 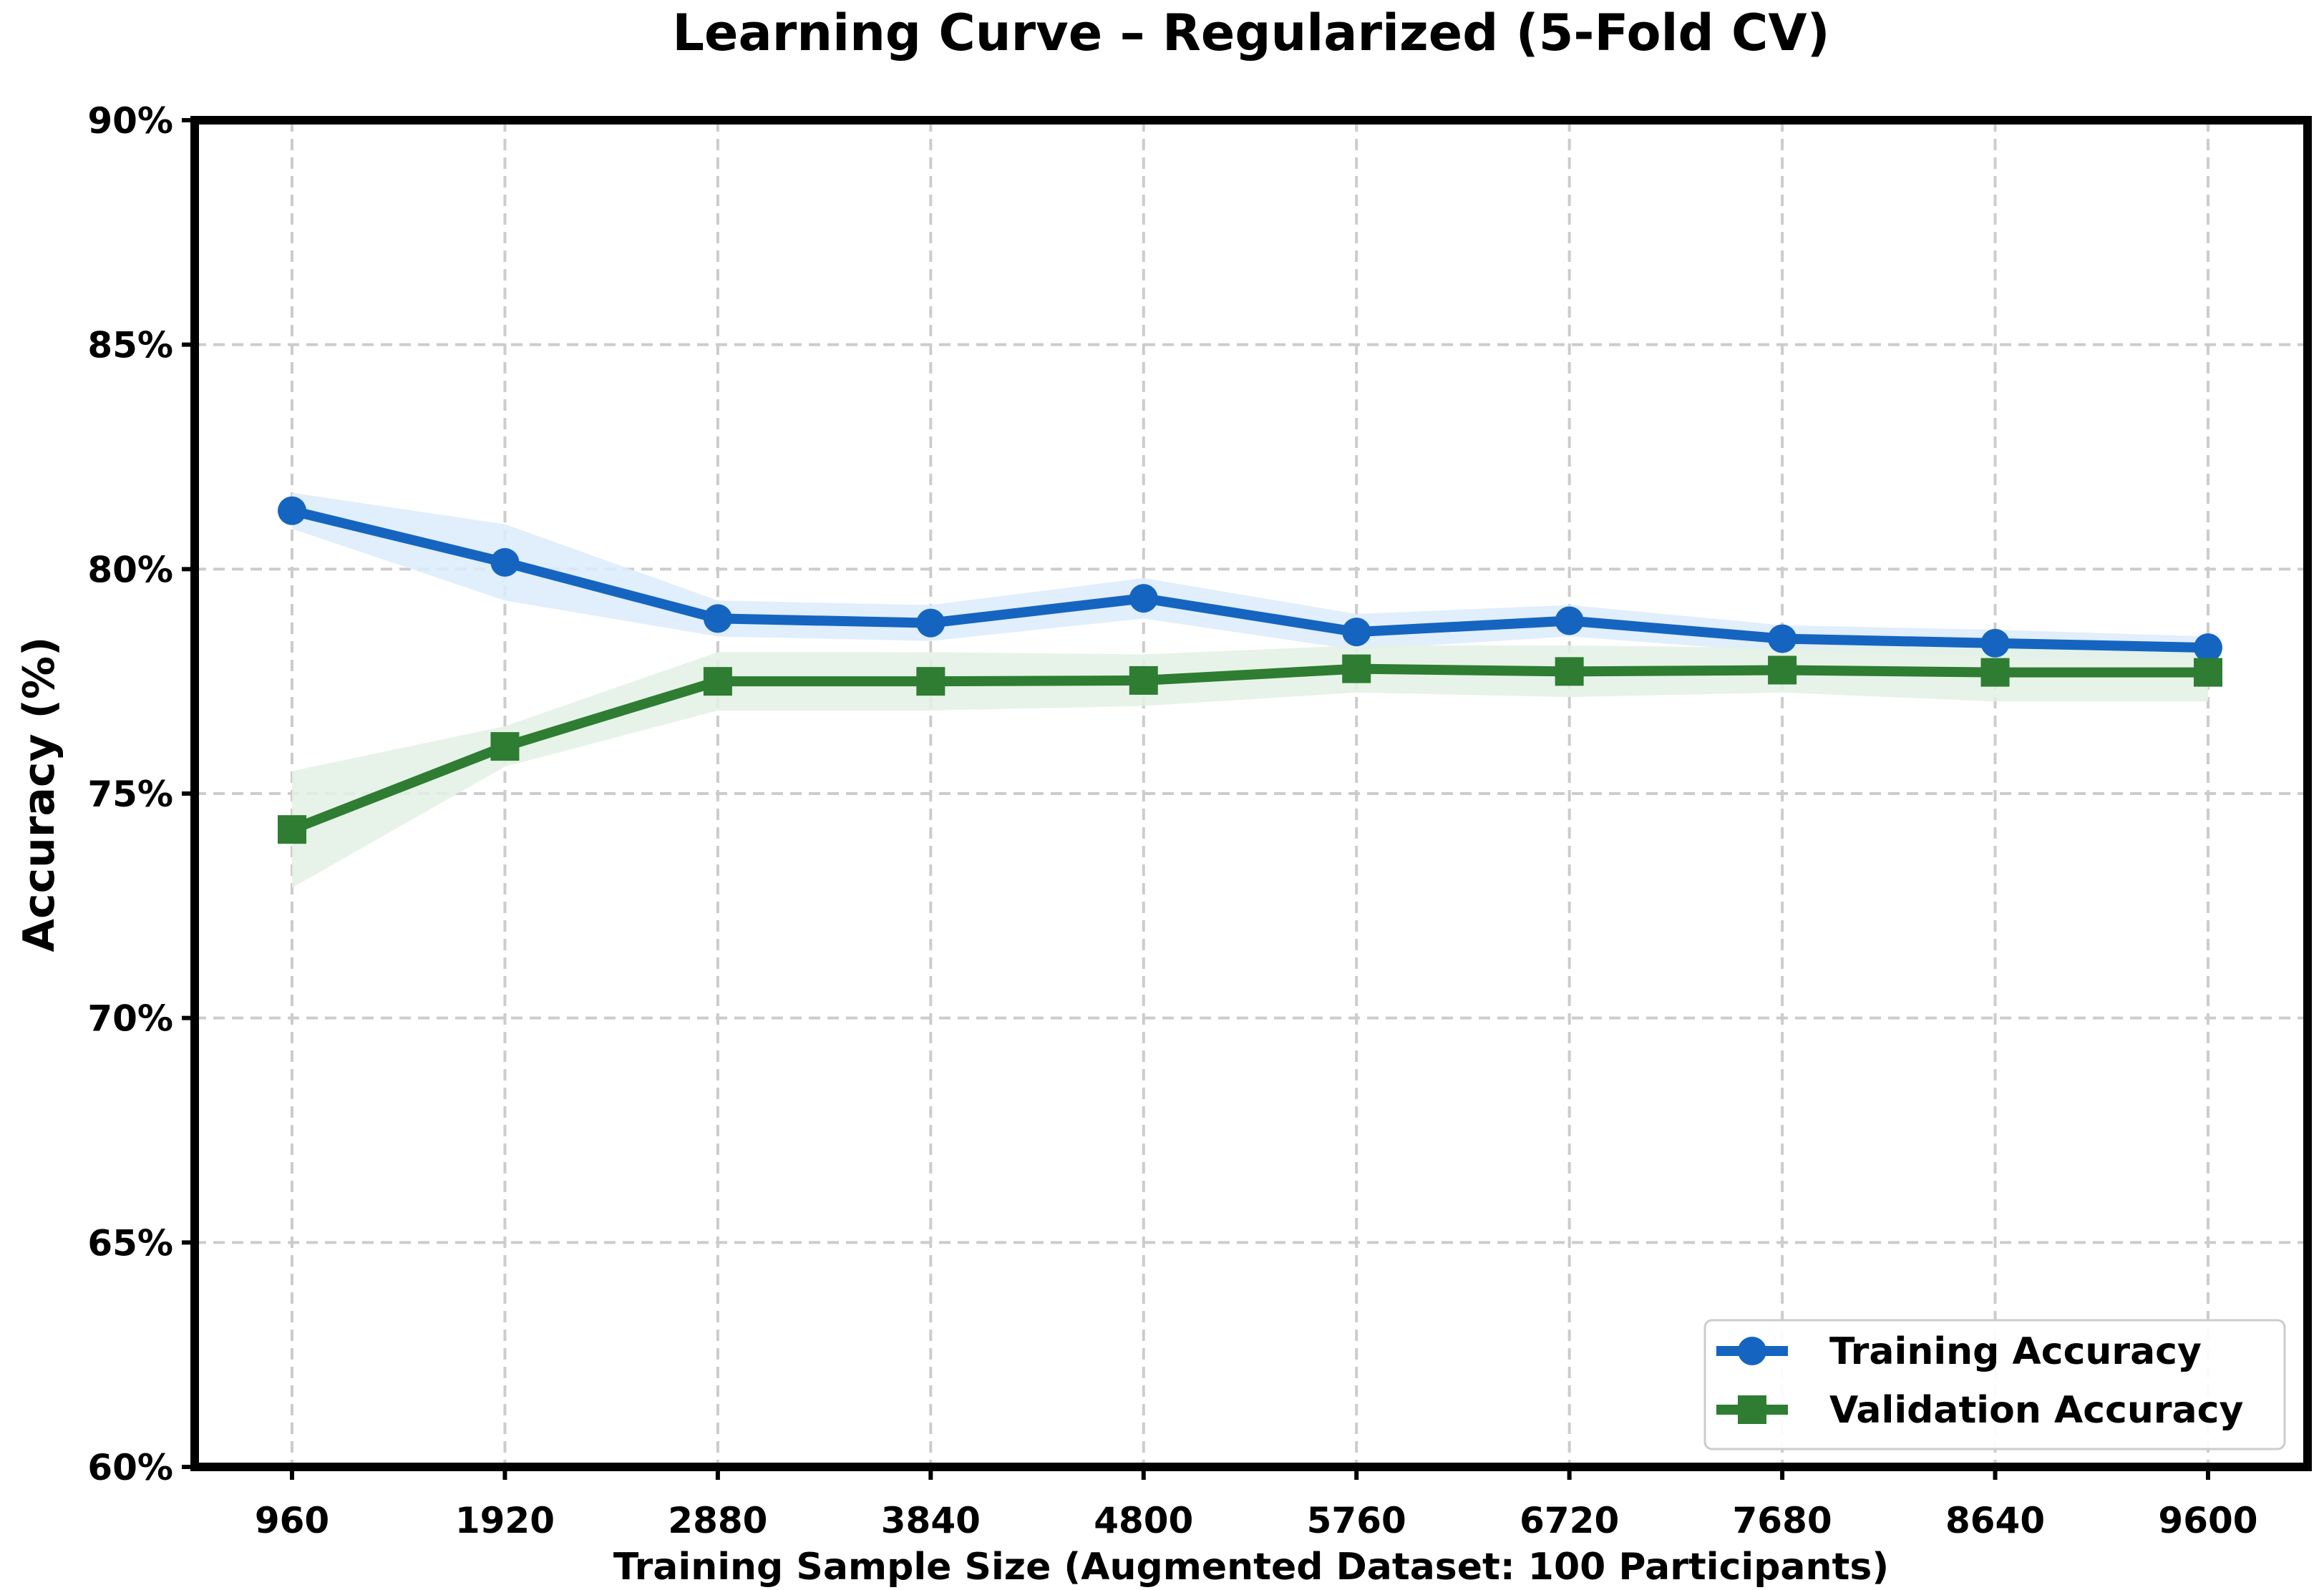 What do you see at coordinates (130, 569) in the screenshot?
I see `y-tick-label-80: 80%` at bounding box center [130, 569].